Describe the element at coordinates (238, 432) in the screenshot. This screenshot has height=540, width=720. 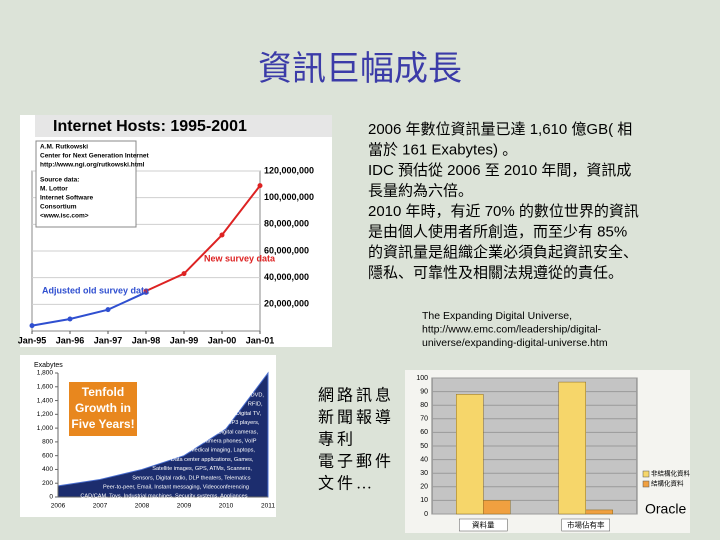
I see `segment-label: Digital cameras,` at that location.